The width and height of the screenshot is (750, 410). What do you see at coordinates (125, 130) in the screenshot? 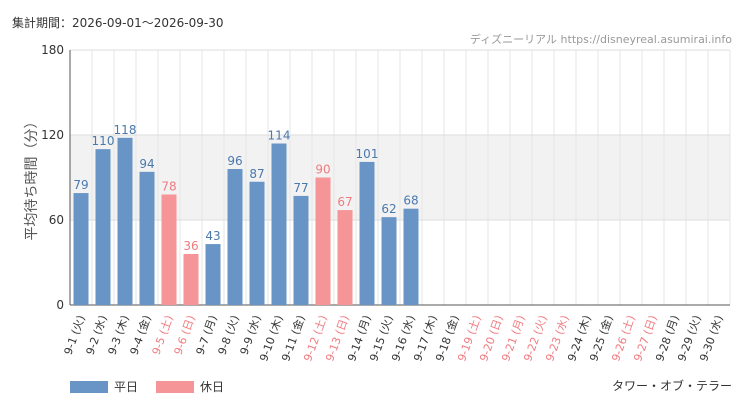
I see `bar-value-label: 118` at bounding box center [125, 130].